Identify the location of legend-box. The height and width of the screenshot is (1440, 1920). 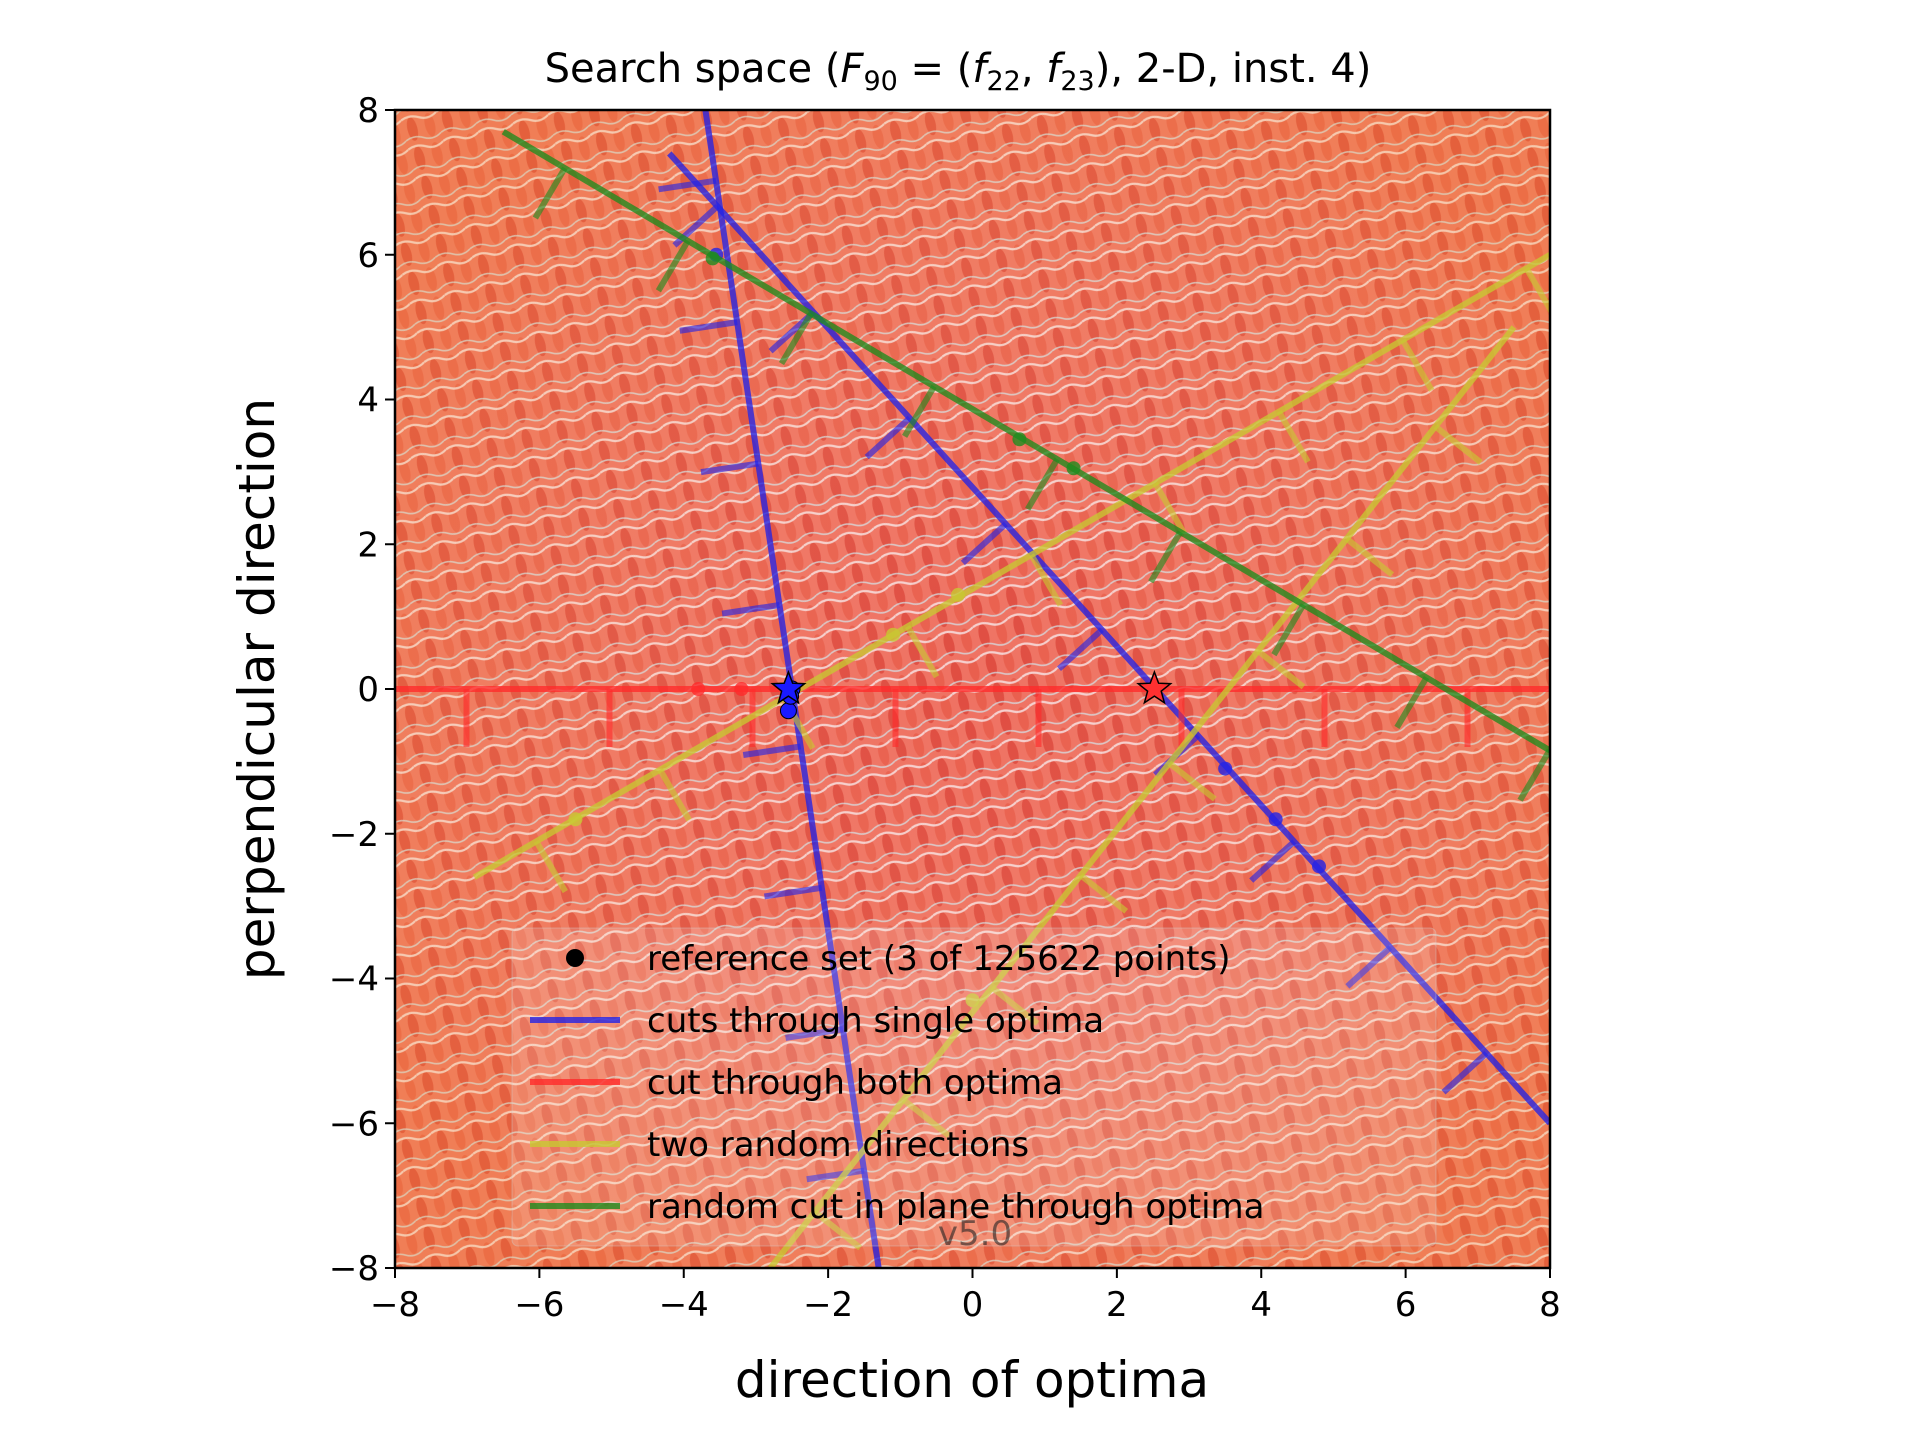
(974, 1087).